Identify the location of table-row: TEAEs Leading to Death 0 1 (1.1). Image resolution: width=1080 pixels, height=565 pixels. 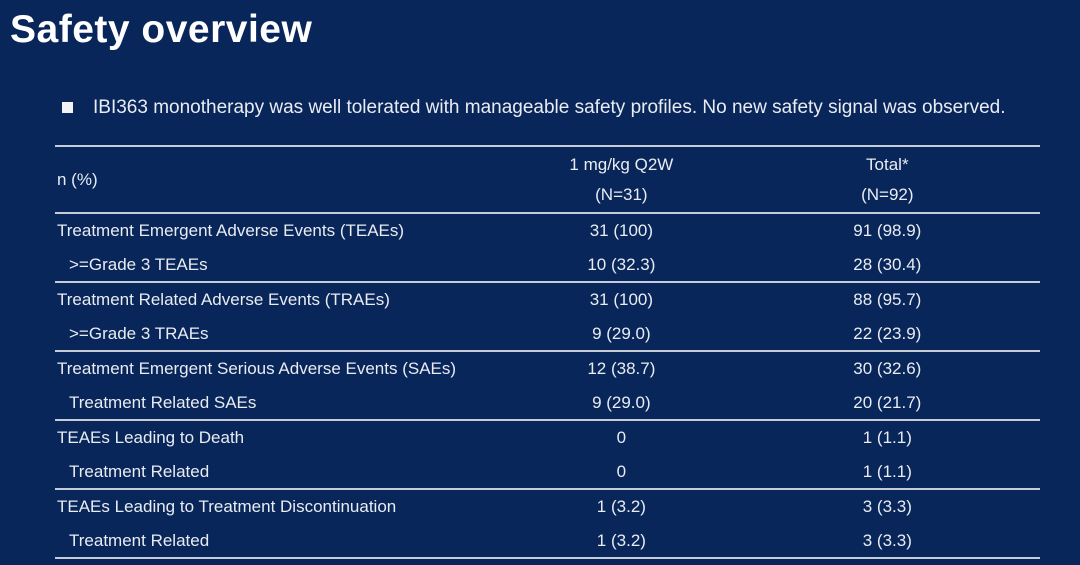
(547, 438).